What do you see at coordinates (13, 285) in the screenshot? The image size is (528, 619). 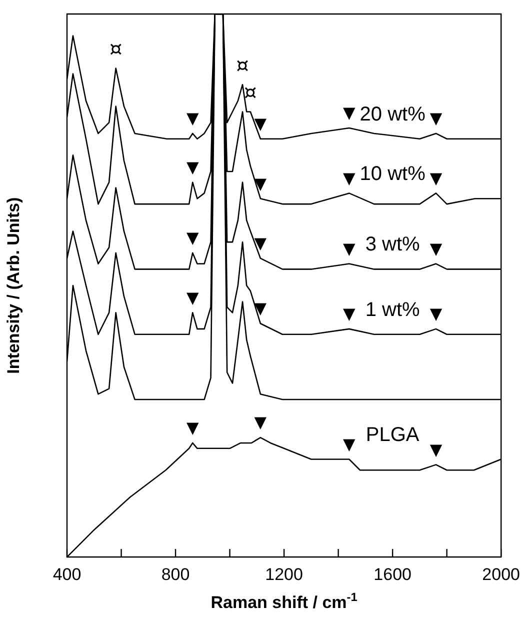 I see `y-axis-title: Intensity / (Arb. Units)` at bounding box center [13, 285].